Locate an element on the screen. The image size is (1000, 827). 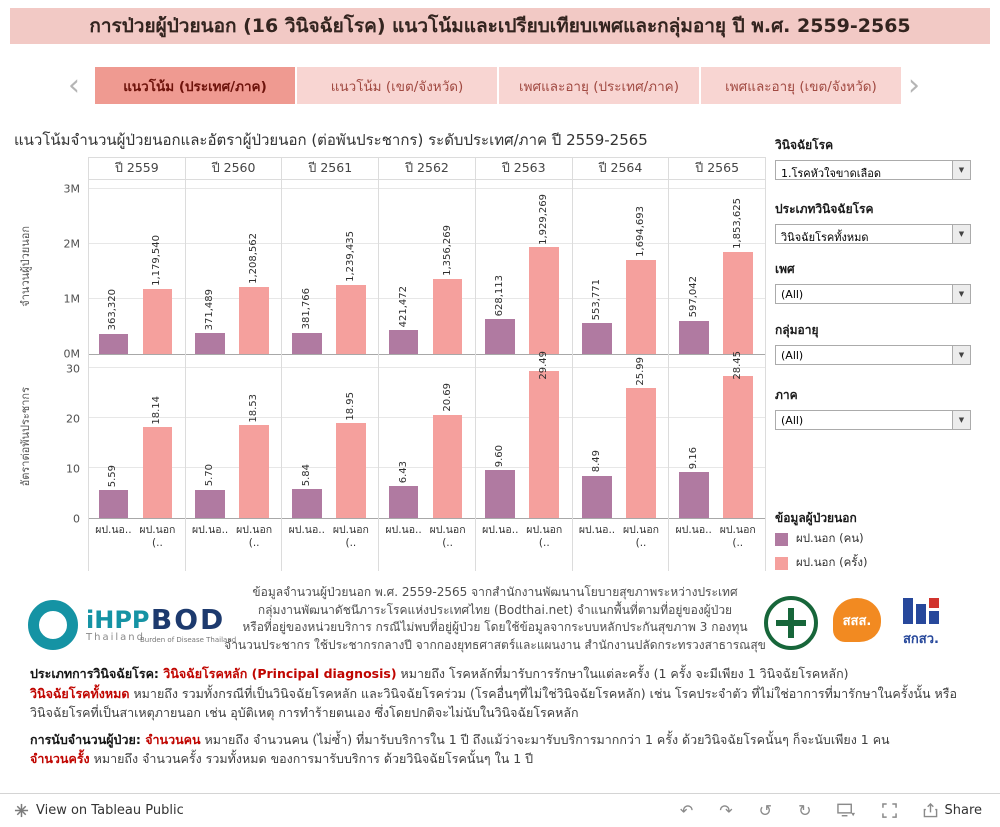
fullscreen-icon is located at coordinates (890, 810).